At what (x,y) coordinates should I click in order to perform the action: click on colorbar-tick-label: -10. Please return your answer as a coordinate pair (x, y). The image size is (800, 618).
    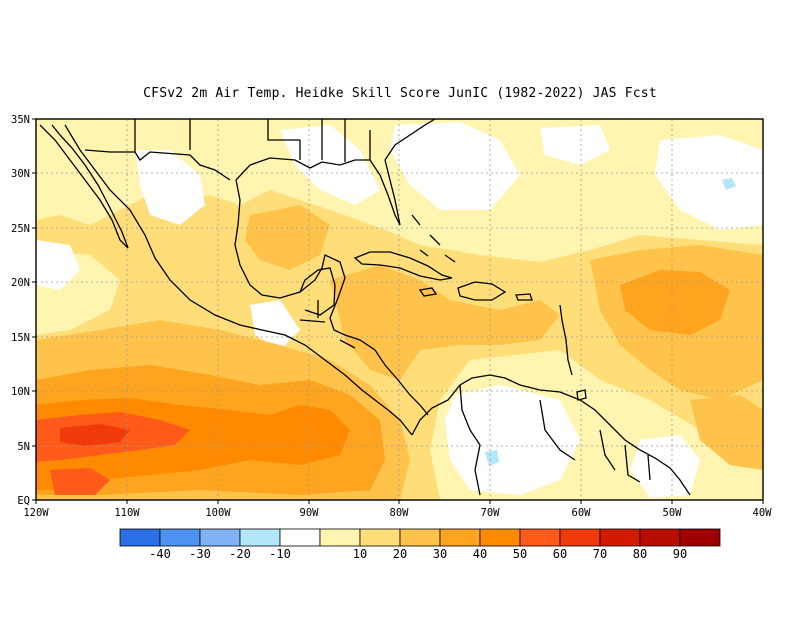
    Looking at the image, I should click on (280, 554).